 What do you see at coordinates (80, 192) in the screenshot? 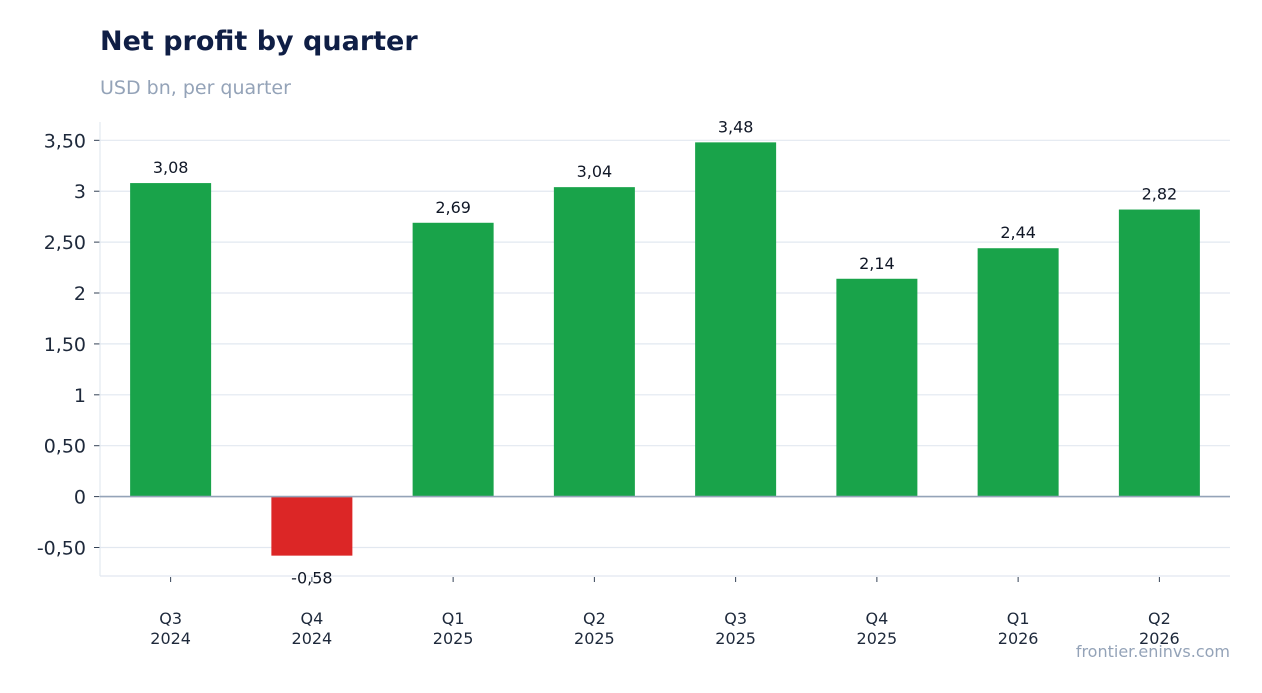
I see `y-tick-label: 3` at bounding box center [80, 192].